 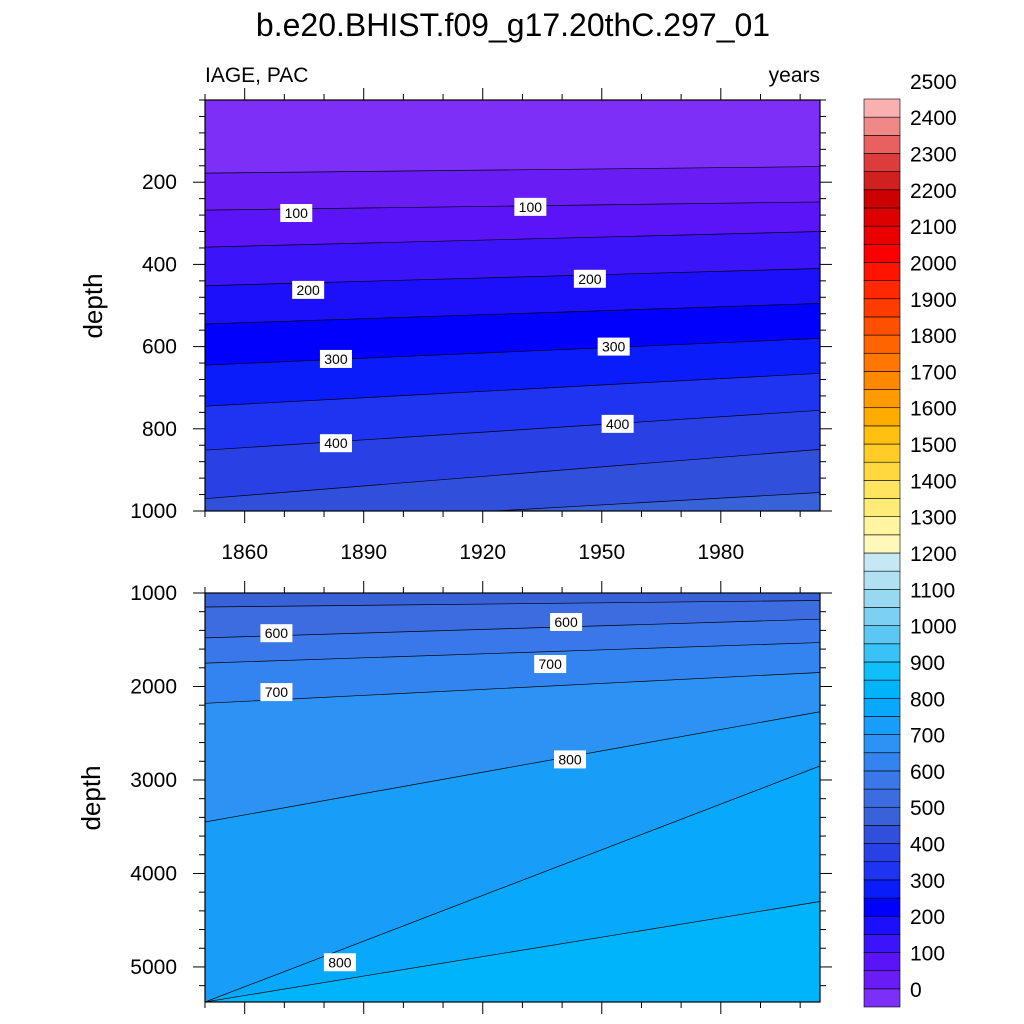 What do you see at coordinates (933, 518) in the screenshot?
I see `colorbar-label: 1300` at bounding box center [933, 518].